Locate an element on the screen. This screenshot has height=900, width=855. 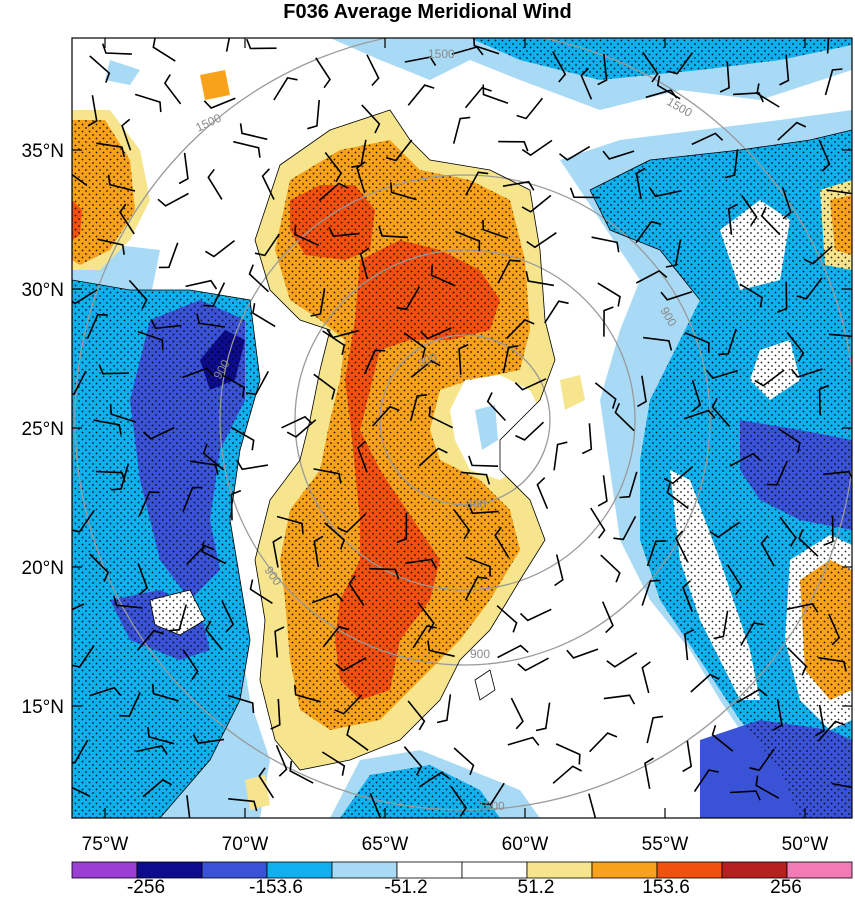
lon-label-55w: 55°W is located at coordinates (665, 844).